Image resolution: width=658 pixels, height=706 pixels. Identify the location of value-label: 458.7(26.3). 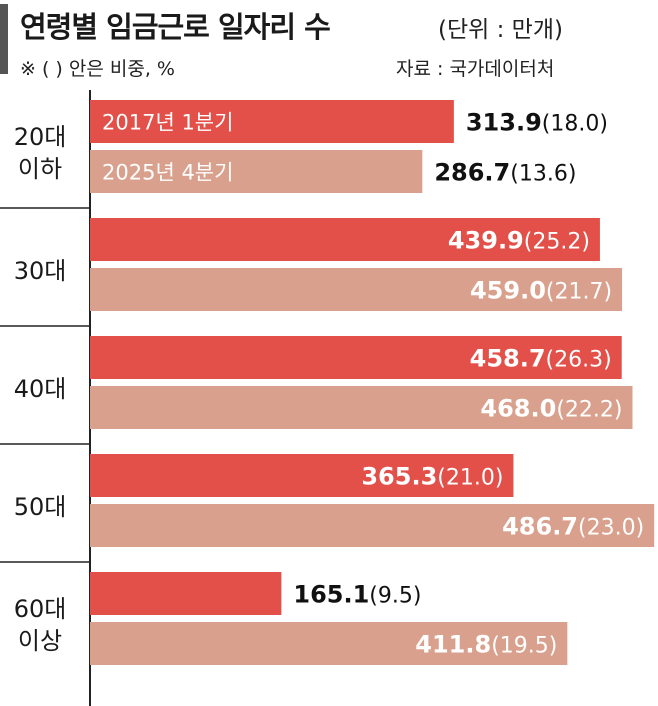
(541, 359).